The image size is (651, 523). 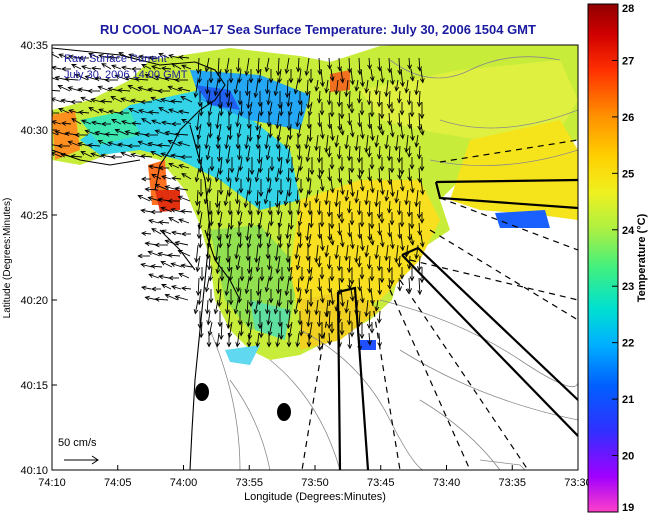 I want to click on colorbar-tick-label: 28, so click(x=628, y=9).